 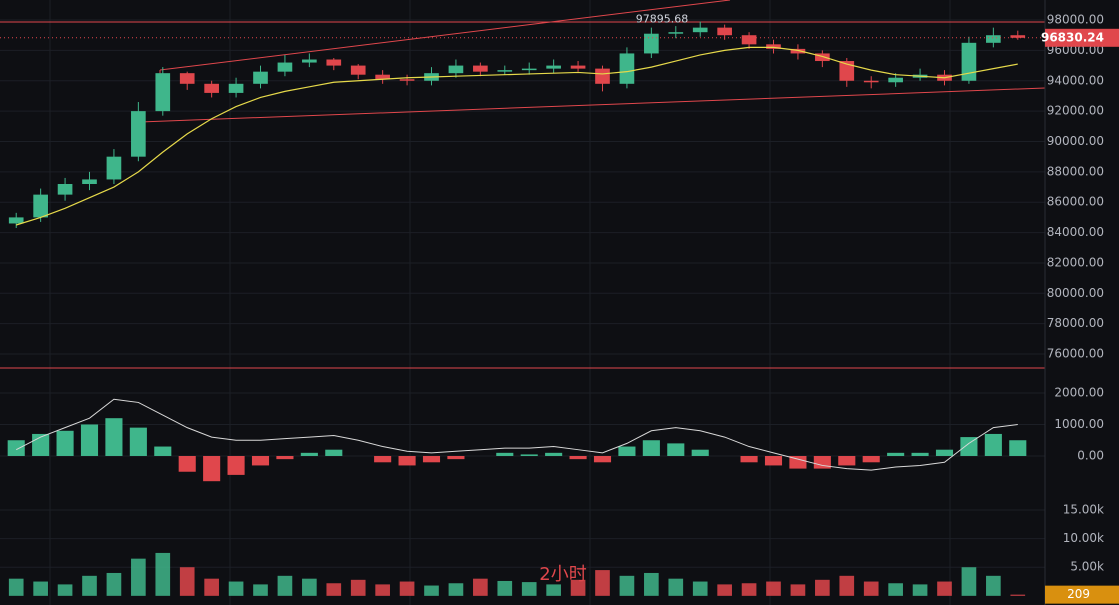 What do you see at coordinates (1075, 20) in the screenshot?
I see `y-tick-label: 98000.00` at bounding box center [1075, 20].